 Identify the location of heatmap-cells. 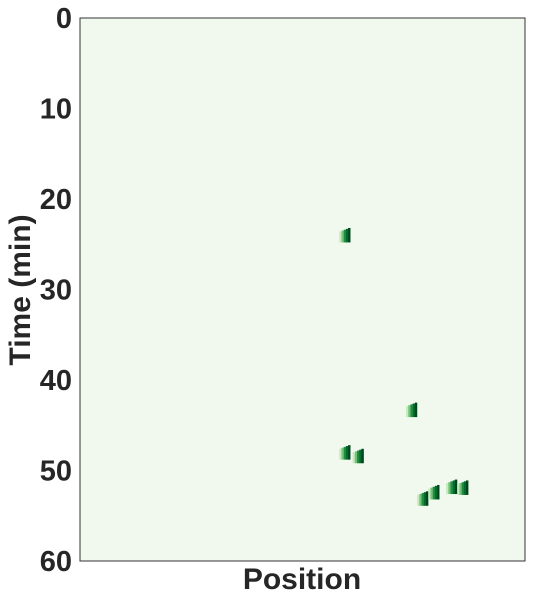
(404, 366).